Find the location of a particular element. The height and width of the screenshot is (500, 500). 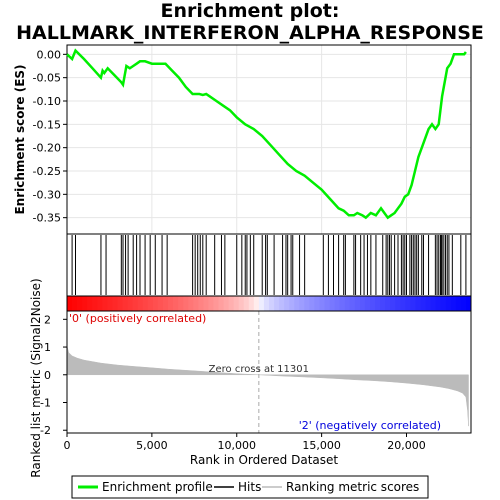

negative-correlation-label: '2' (negatively correlated) is located at coordinates (370, 425).